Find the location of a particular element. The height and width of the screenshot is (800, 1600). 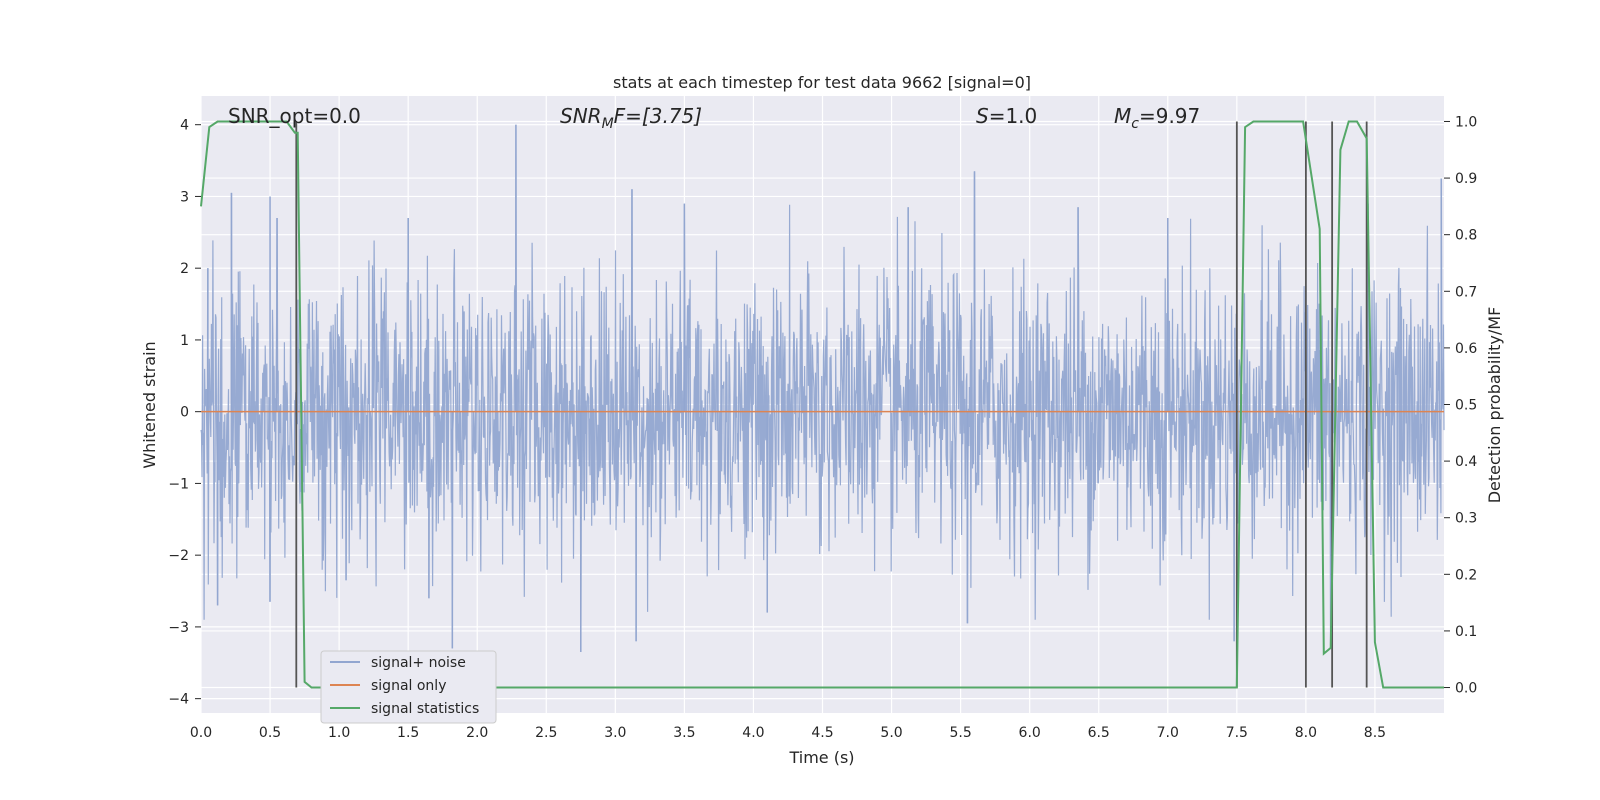

y2-tick-label: 0.6 is located at coordinates (1466, 349).